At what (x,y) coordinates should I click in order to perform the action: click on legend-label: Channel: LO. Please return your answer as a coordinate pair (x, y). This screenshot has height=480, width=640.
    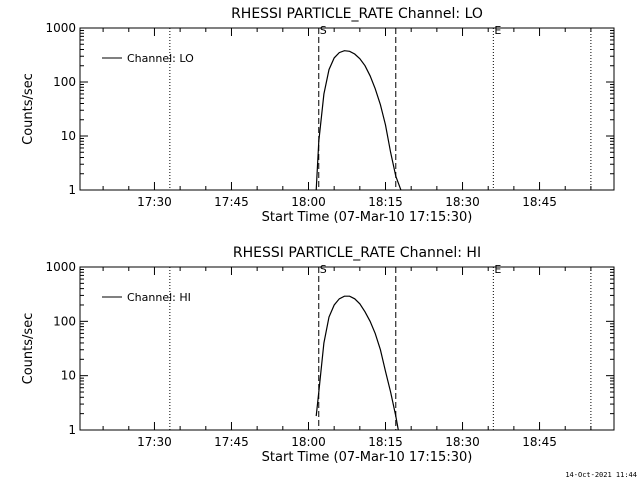
    Looking at the image, I should click on (160, 58).